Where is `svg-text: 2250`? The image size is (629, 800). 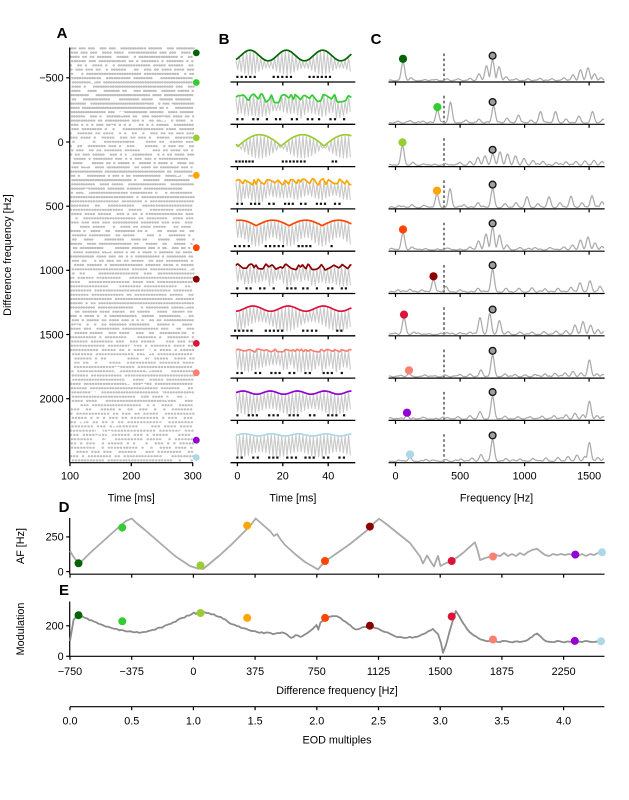
svg-text: 2250 is located at coordinates (564, 672).